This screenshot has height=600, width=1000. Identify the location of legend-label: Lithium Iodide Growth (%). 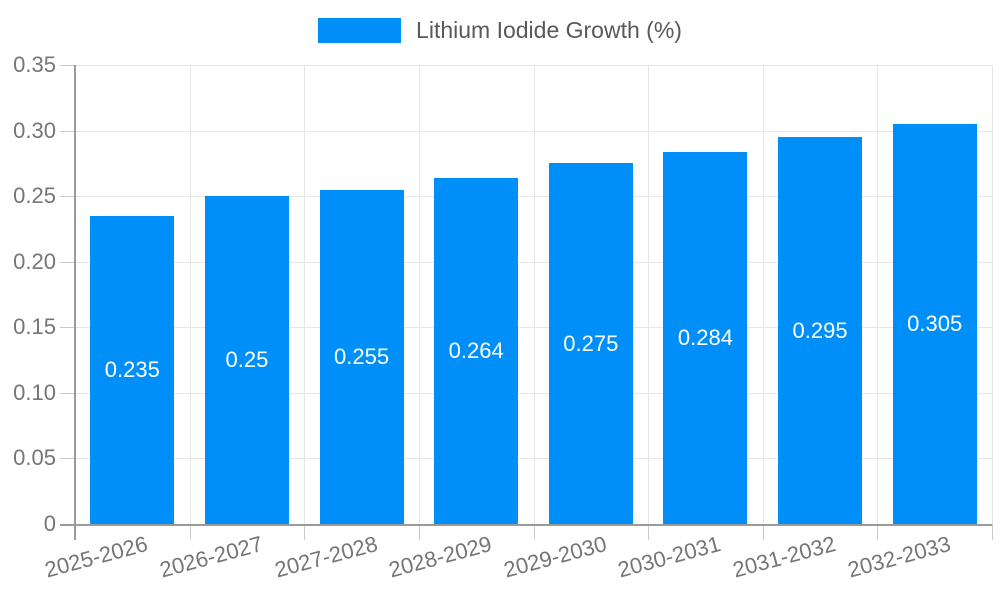
(549, 29).